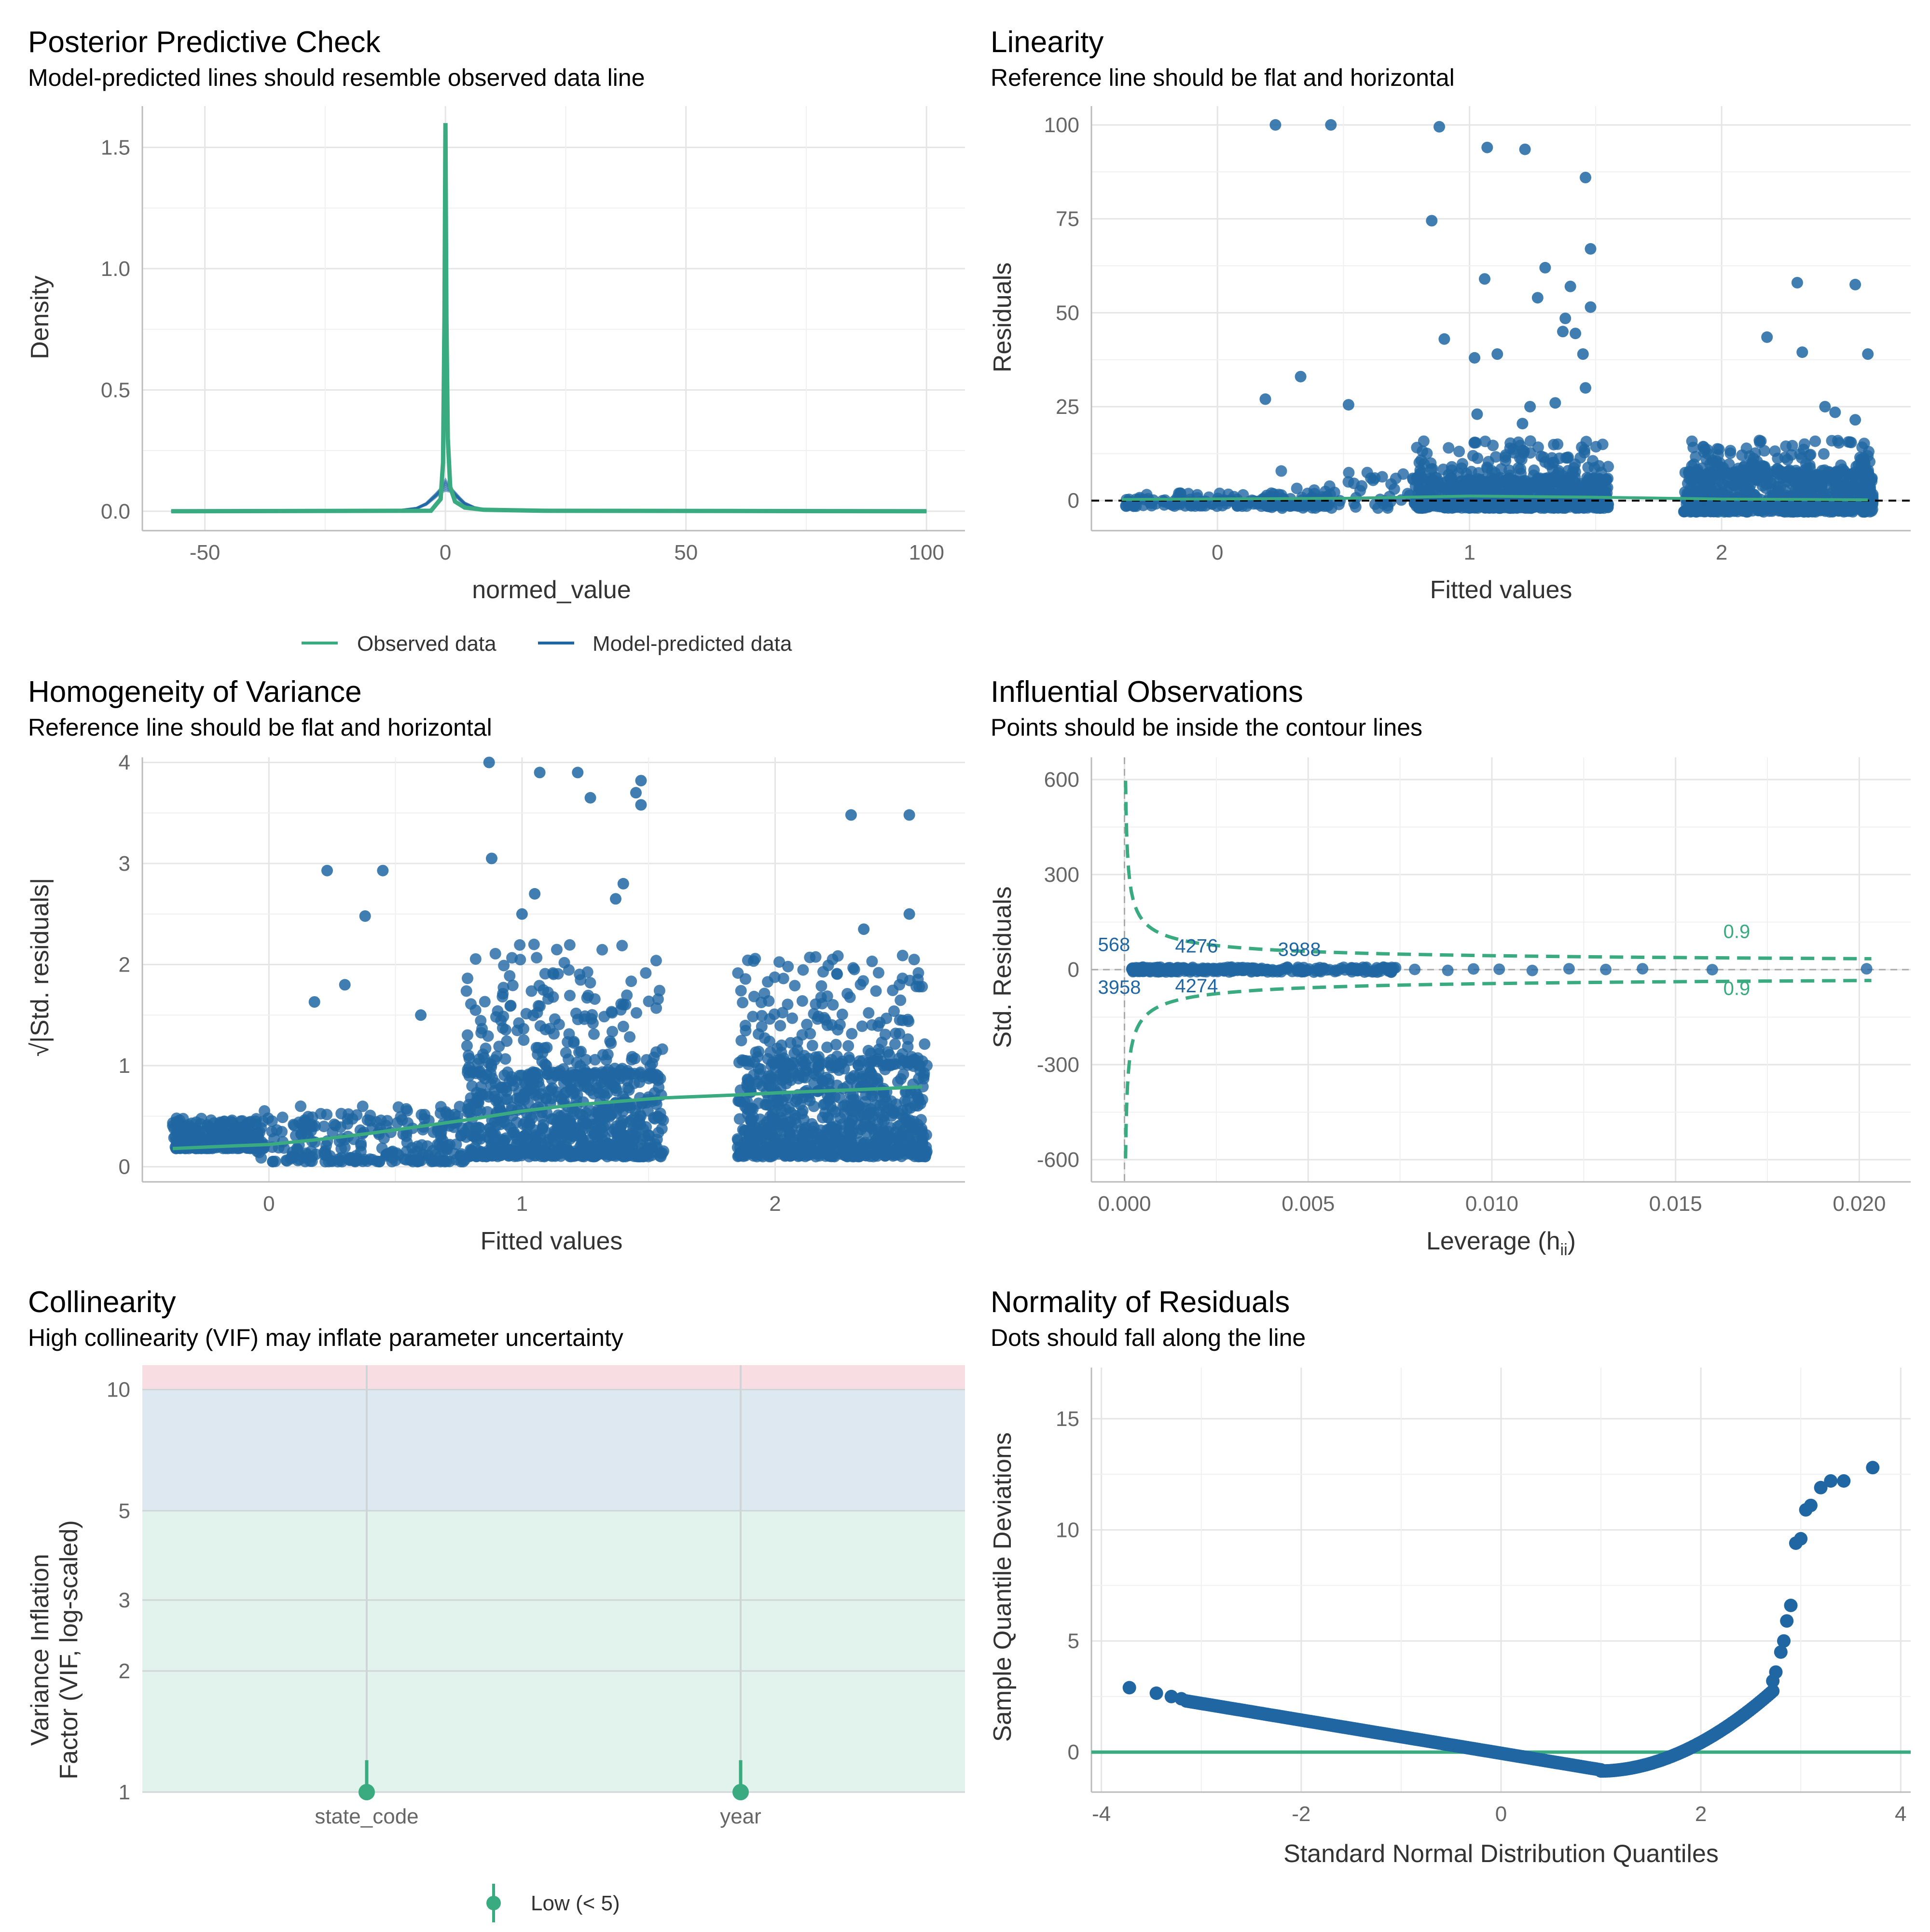 This screenshot has height=1932, width=1930. I want to click on linearity-xtick-0: 0, so click(1217, 552).